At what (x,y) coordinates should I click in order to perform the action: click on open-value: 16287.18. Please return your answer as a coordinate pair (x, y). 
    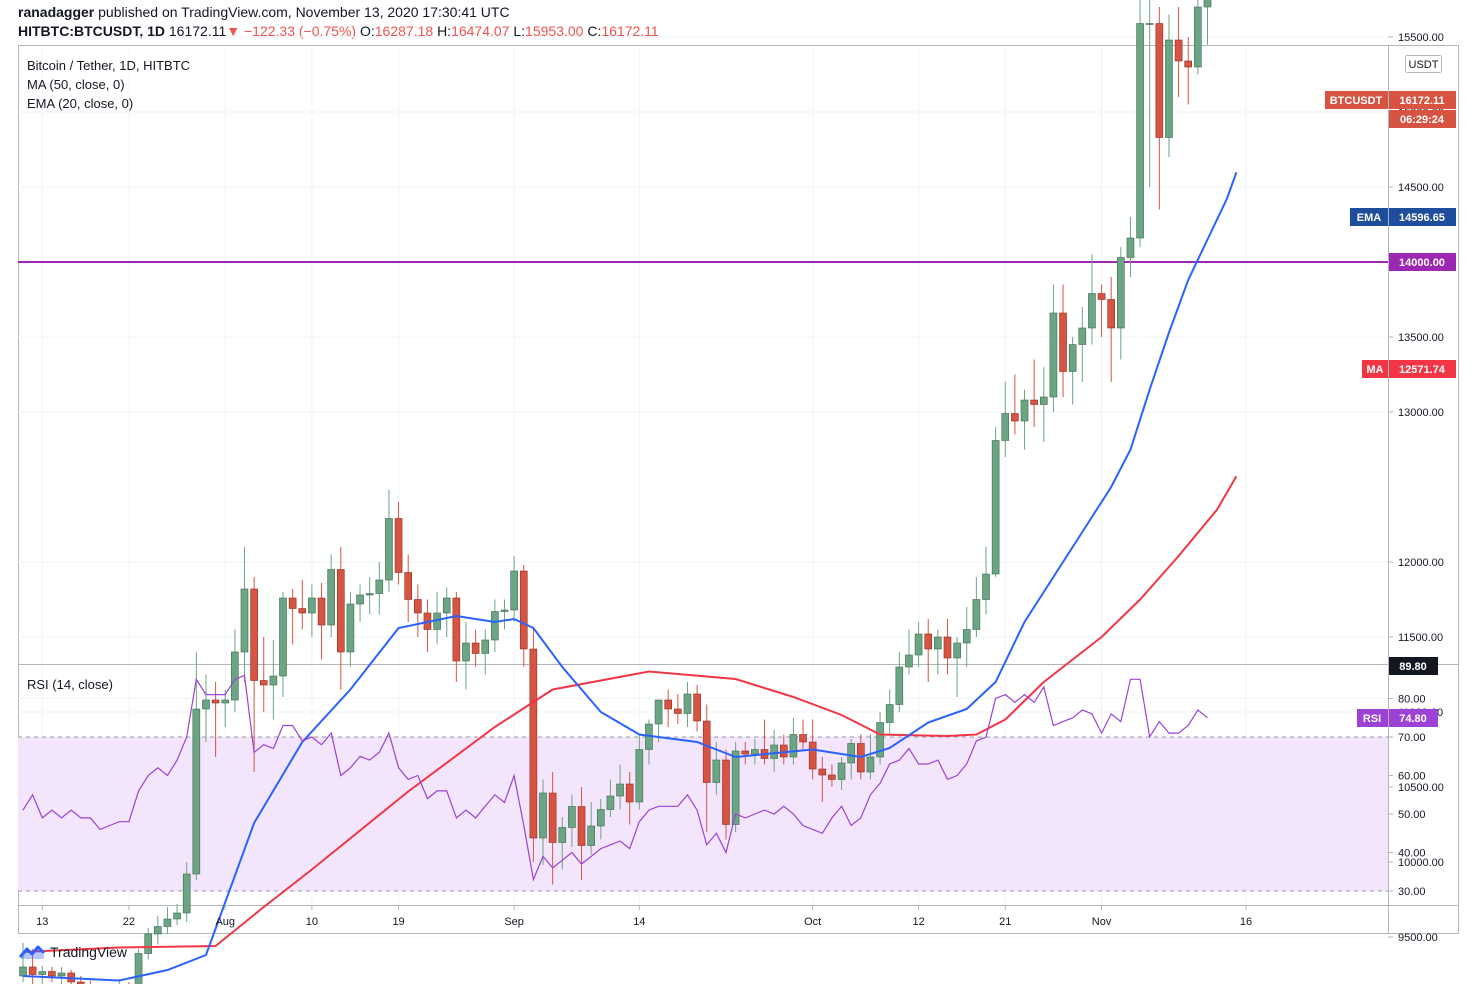
    Looking at the image, I should click on (404, 31).